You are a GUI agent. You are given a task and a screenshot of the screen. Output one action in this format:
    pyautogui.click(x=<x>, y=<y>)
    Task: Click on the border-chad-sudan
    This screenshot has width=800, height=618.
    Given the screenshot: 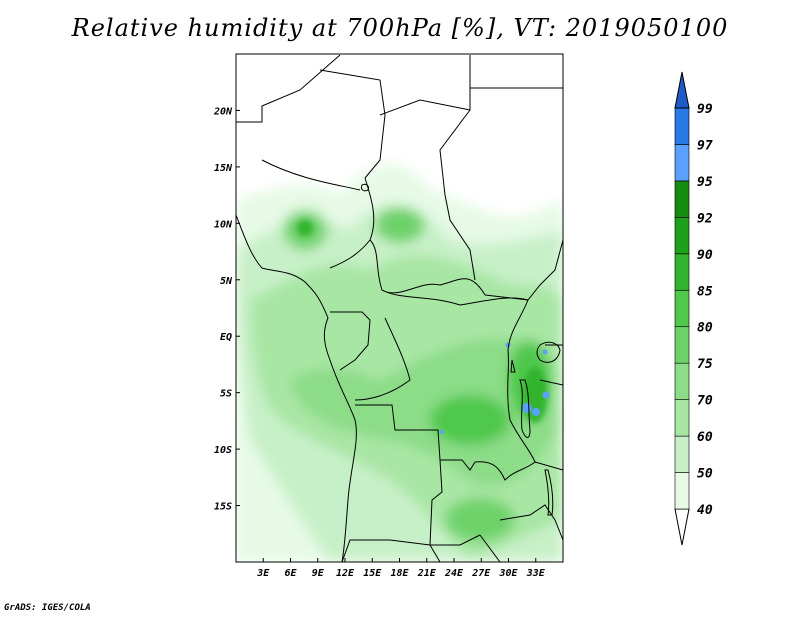 What is the action you would take?
    pyautogui.click(x=457, y=195)
    